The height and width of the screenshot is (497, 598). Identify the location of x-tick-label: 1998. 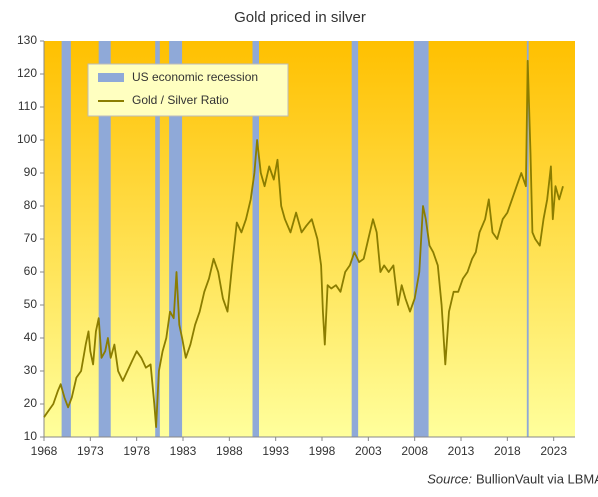
(322, 451).